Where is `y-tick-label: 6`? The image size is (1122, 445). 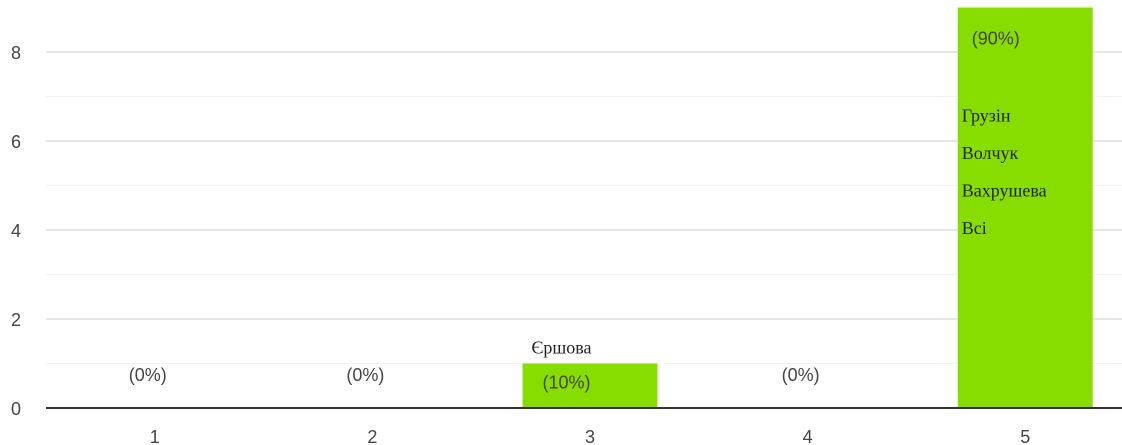
y-tick-label: 6 is located at coordinates (16, 142).